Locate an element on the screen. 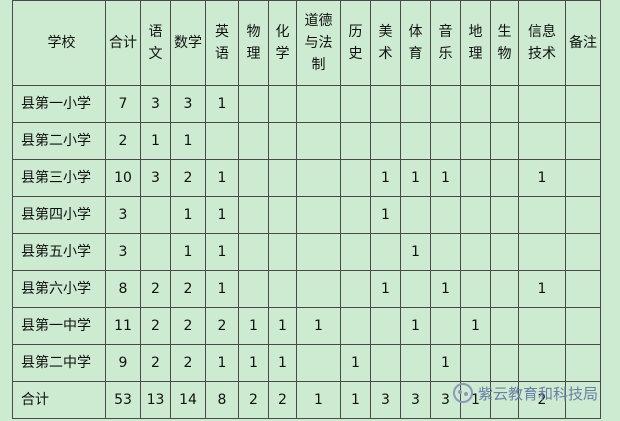 This screenshot has width=620, height=421. table-row: 县第一小学 7 3 3 1 is located at coordinates (306, 104).